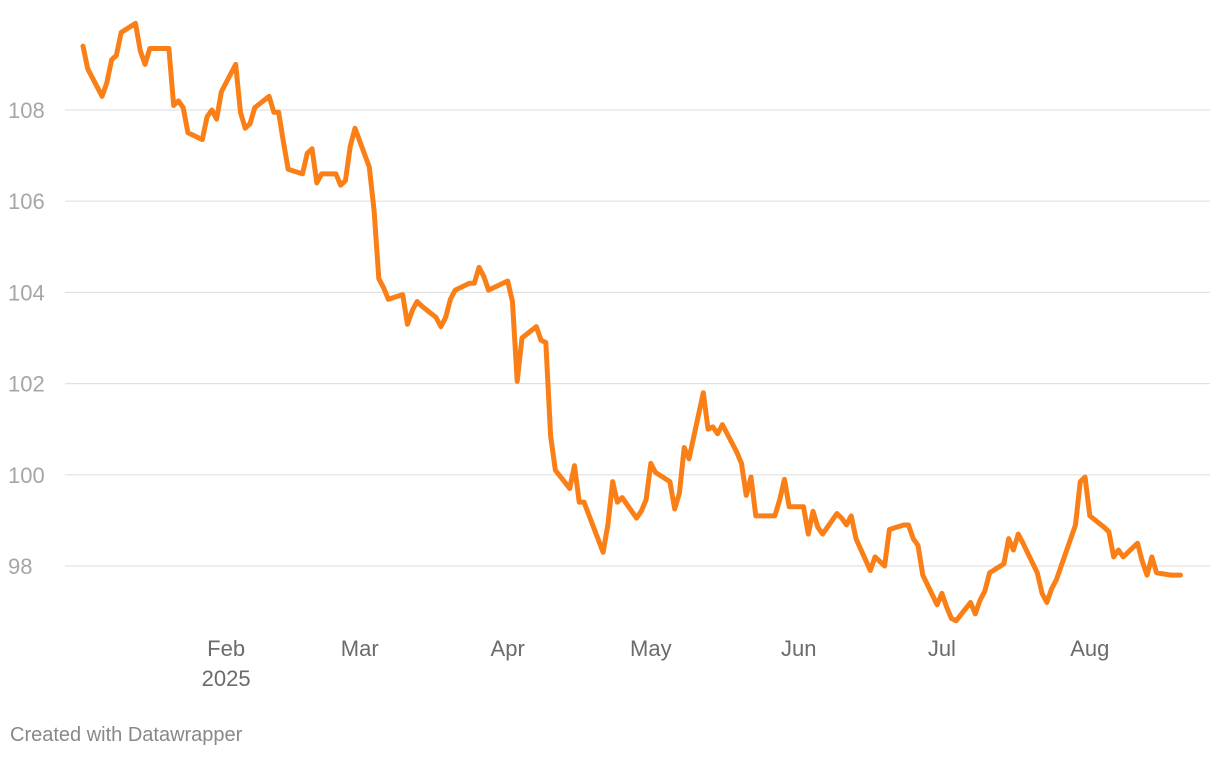 Image resolution: width=1220 pixels, height=760 pixels. Describe the element at coordinates (126, 735) in the screenshot. I see `footer-credit: Created with Datawrapper` at that location.